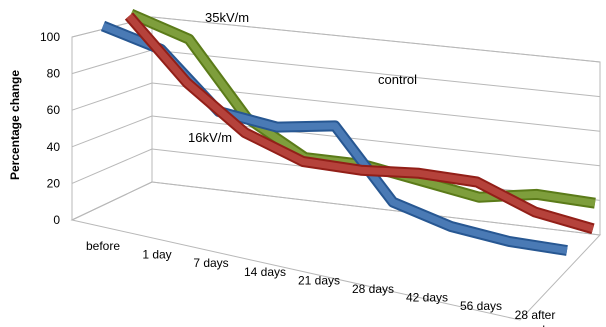  What do you see at coordinates (210, 137) in the screenshot?
I see `series-label: 16kV/m` at bounding box center [210, 137].